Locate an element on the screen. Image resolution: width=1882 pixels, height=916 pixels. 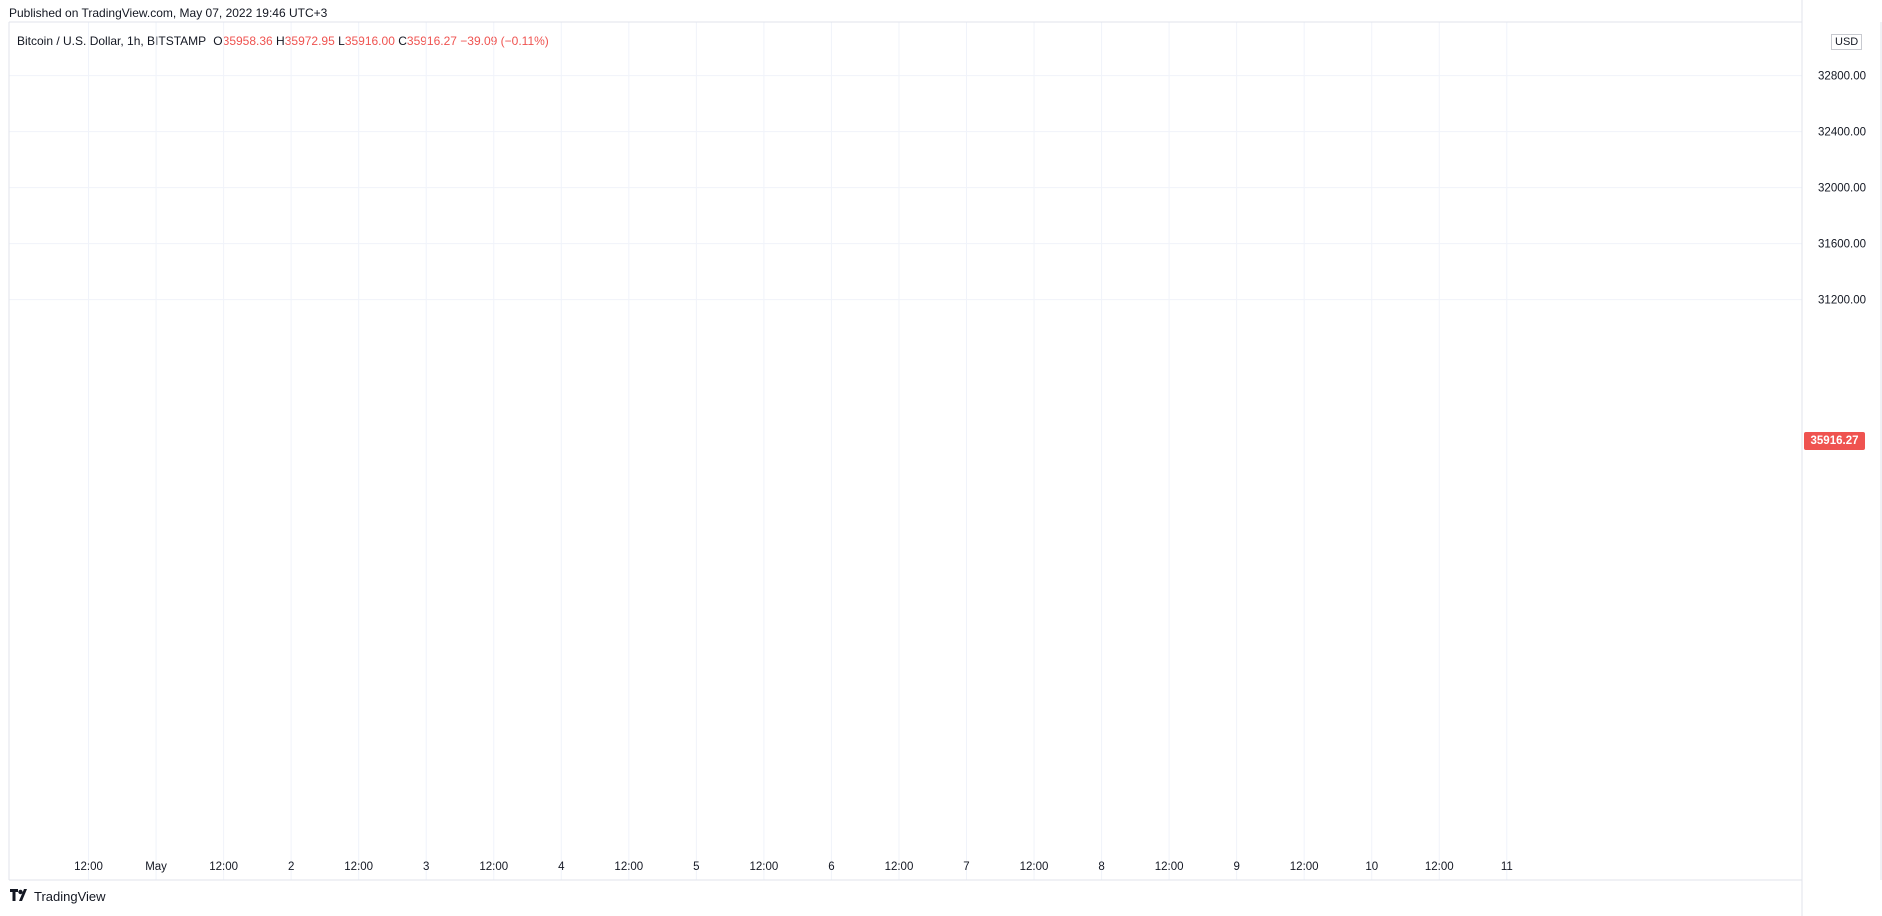
price-tick-label: 31600.00 is located at coordinates (1842, 245).